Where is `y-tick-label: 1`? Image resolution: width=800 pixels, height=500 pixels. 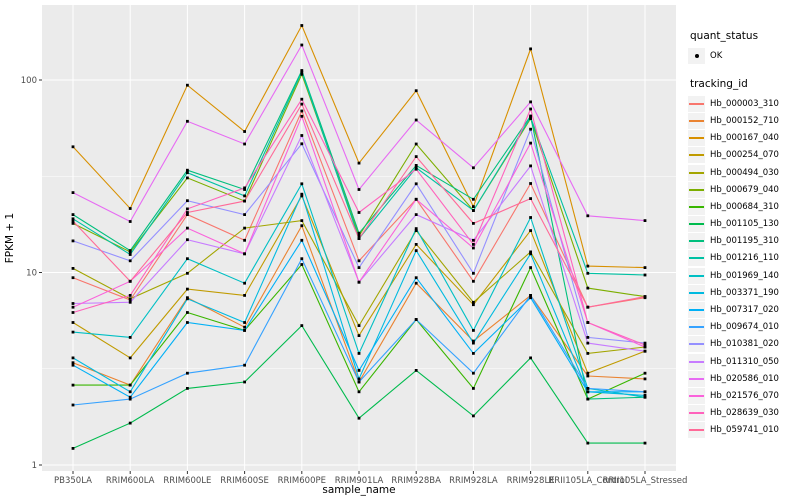 y-tick-label: 1 is located at coordinates (34, 466).